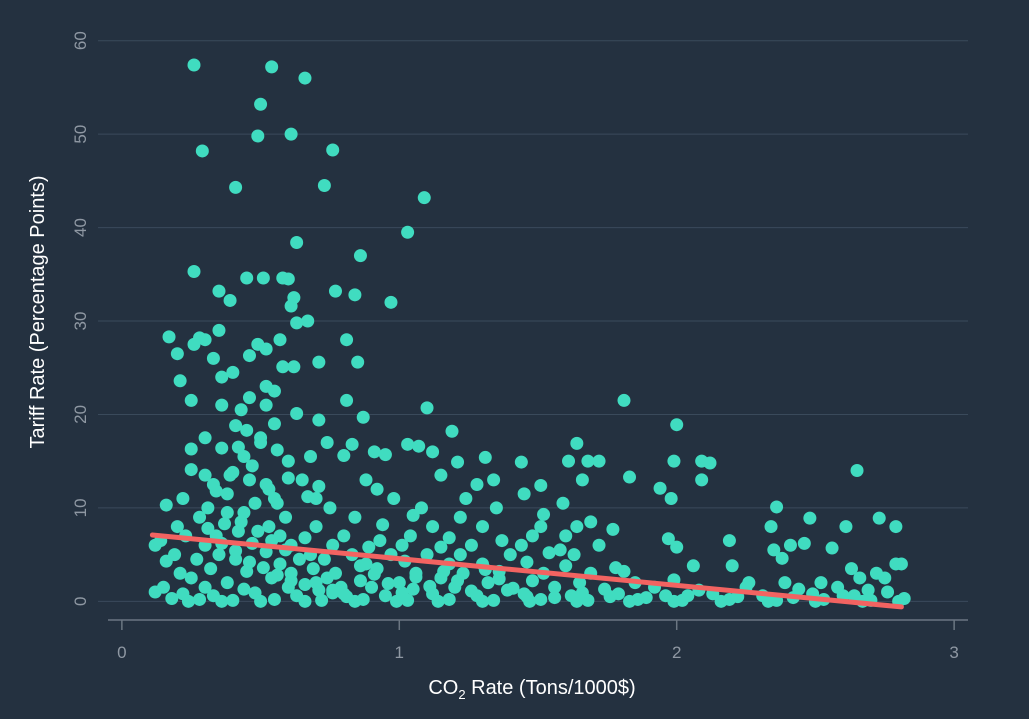 This screenshot has width=1029, height=719. Describe the element at coordinates (80, 318) in the screenshot. I see `y-axis-ticks: 0 10 20 30 40 50 60` at that location.